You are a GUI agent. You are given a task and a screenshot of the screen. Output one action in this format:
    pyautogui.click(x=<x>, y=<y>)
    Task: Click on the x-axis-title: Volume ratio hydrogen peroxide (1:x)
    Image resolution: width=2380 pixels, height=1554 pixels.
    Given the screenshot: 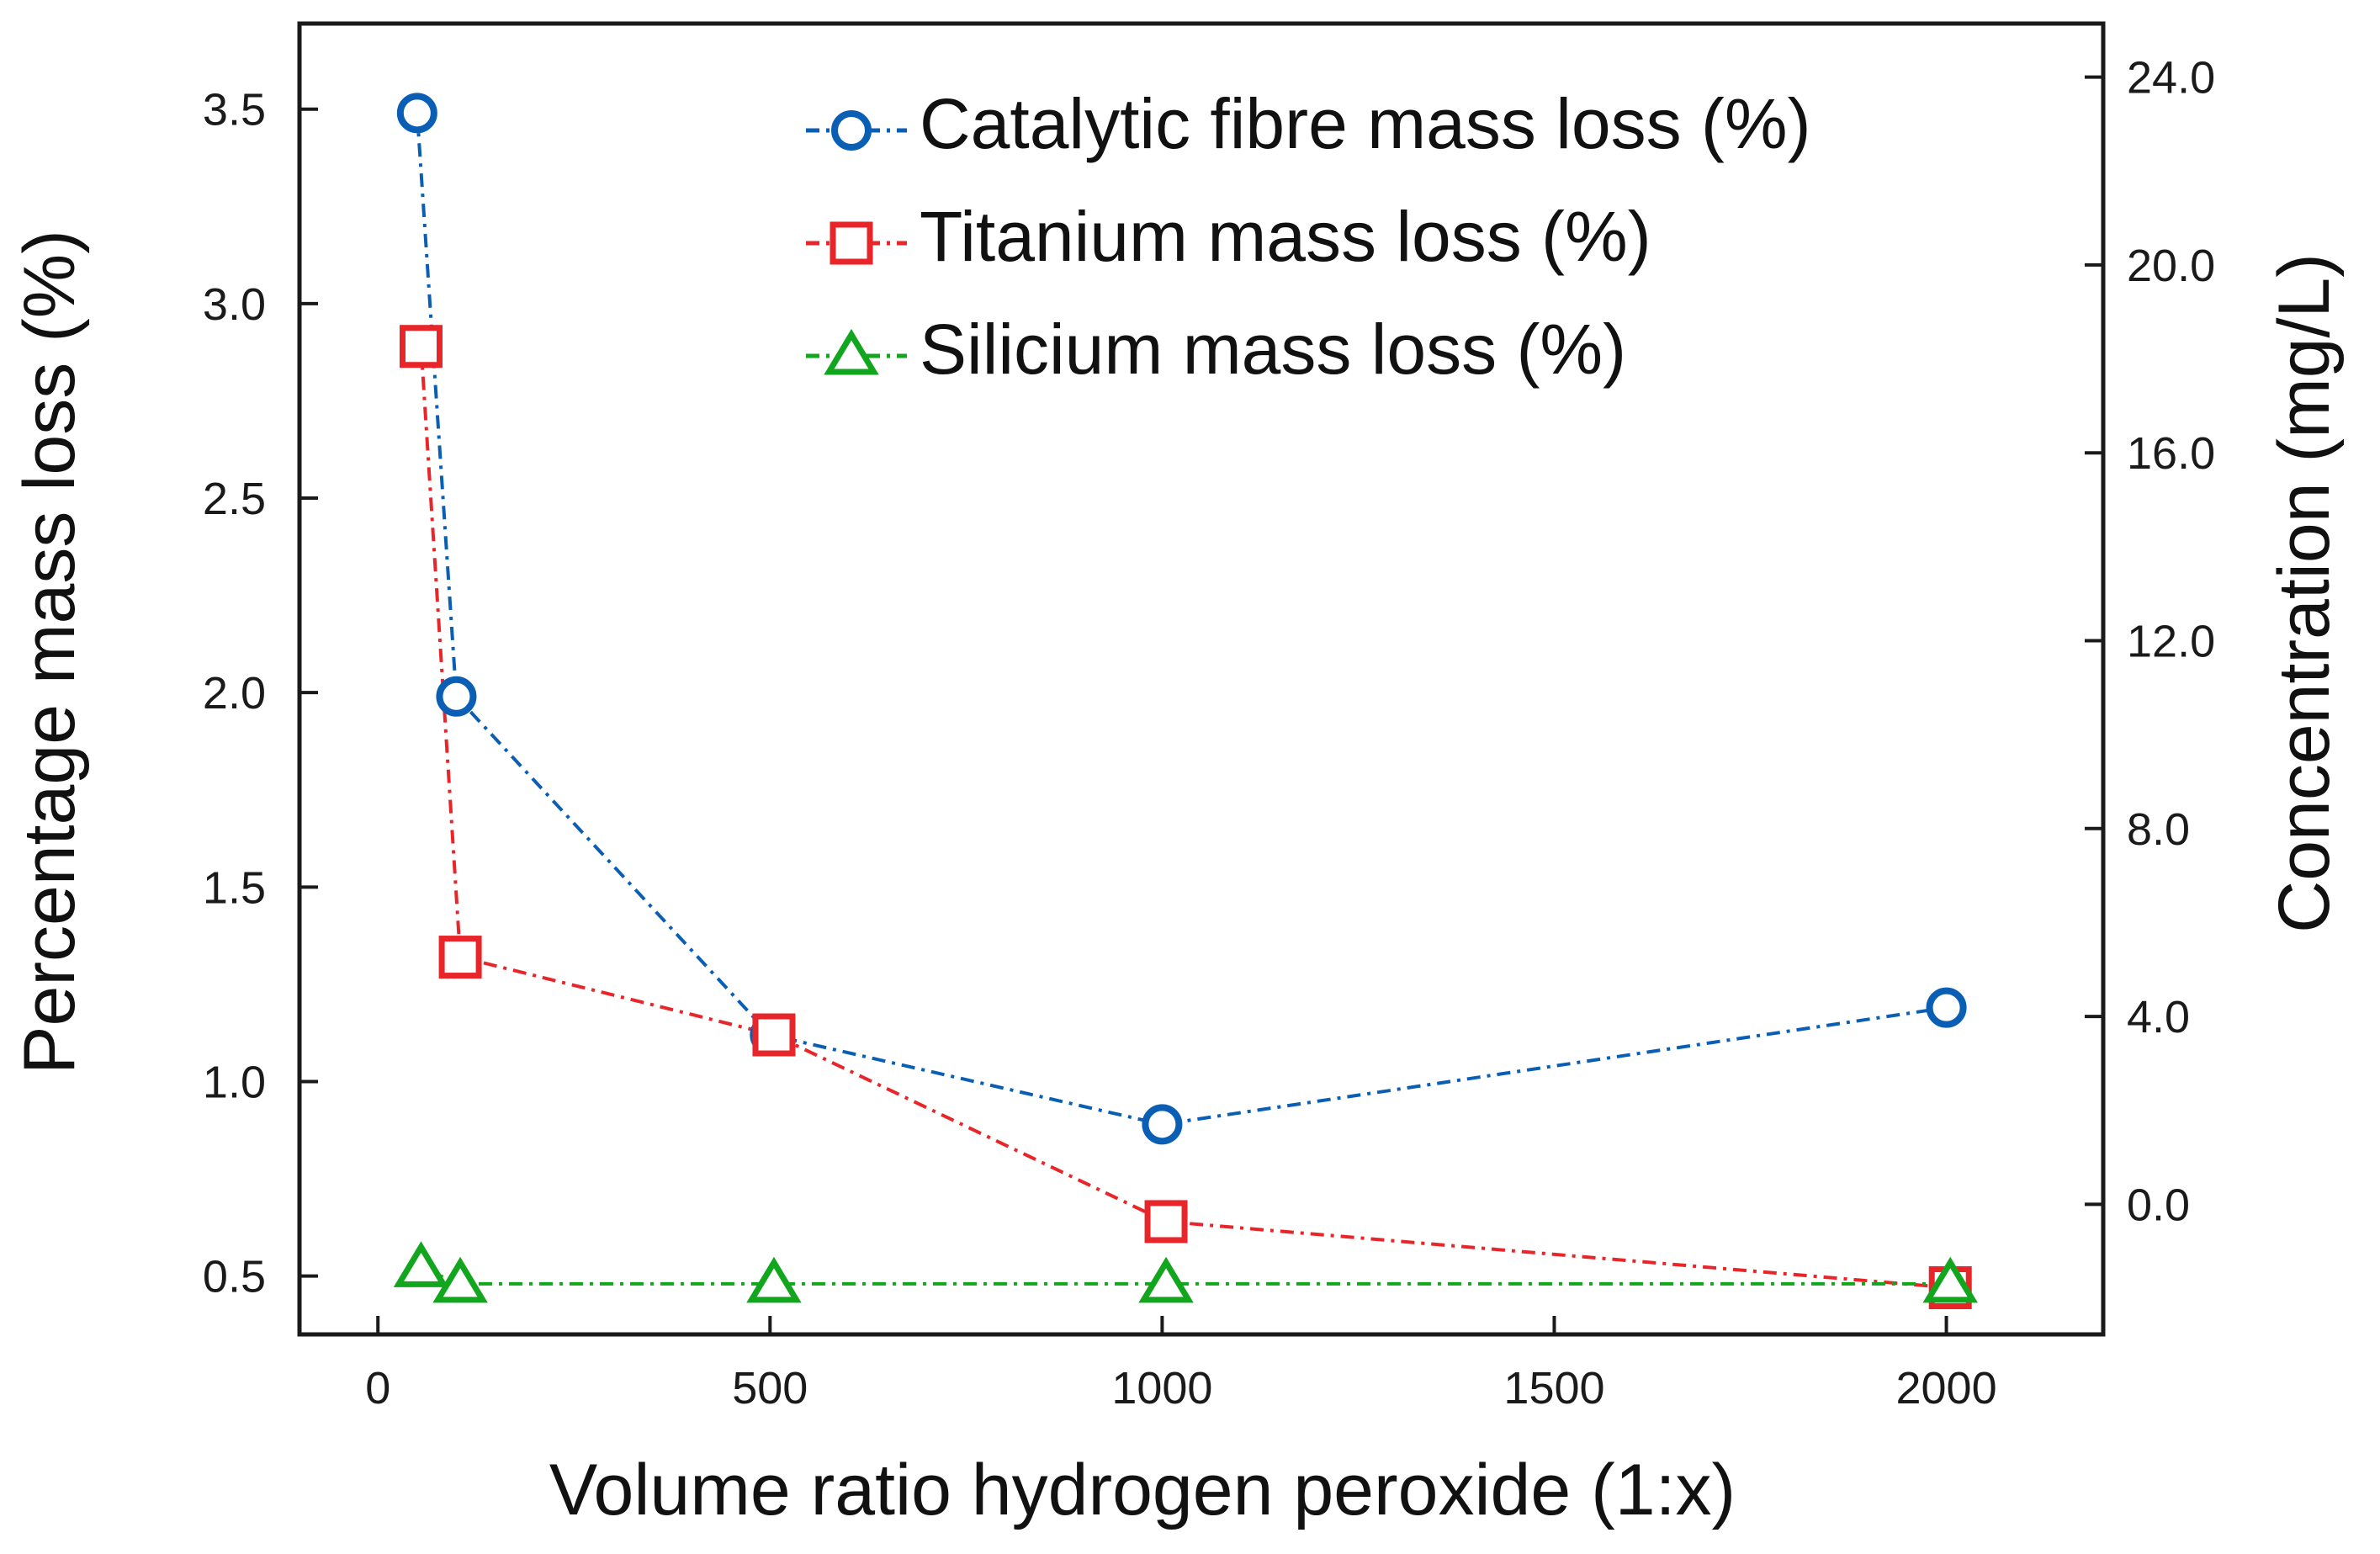 What is the action you would take?
    pyautogui.click(x=1142, y=1490)
    